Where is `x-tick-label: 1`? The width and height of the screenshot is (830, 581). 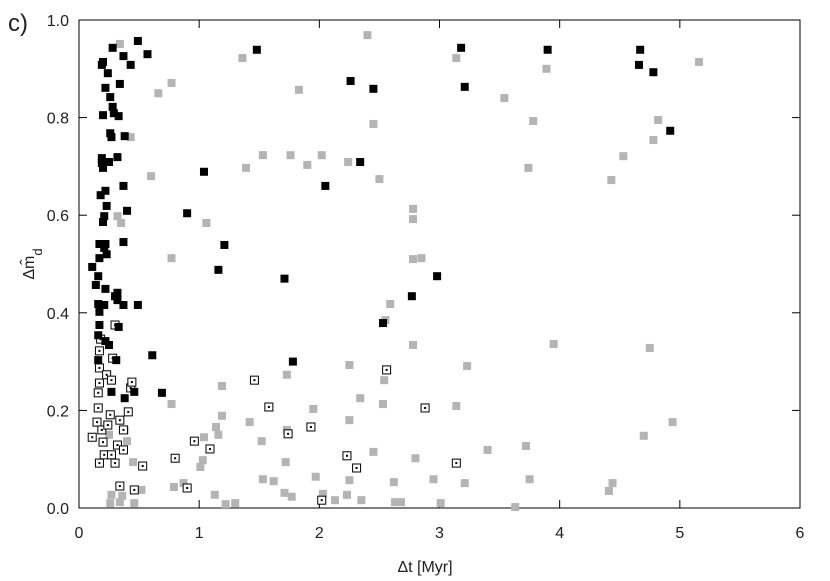
x-tick-label: 1 is located at coordinates (199, 533).